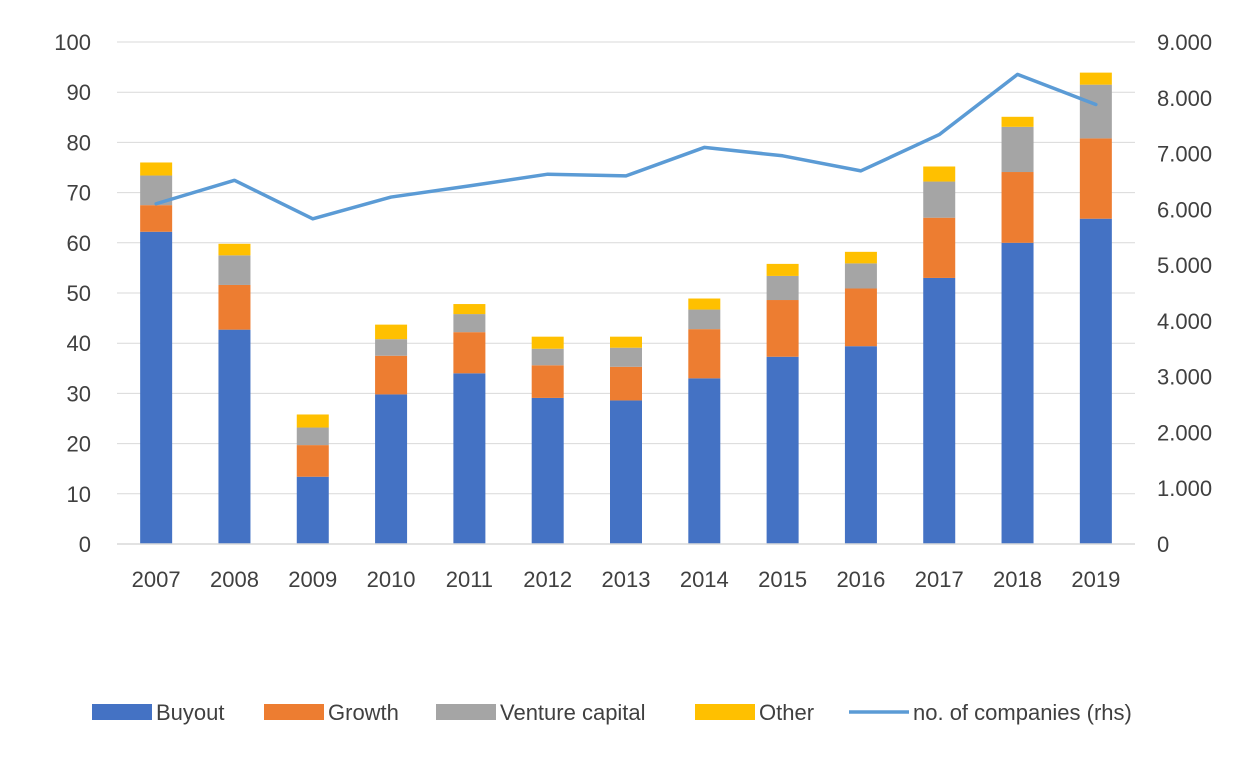  Describe the element at coordinates (1096, 178) in the screenshot. I see `bar-growth-2019` at that location.